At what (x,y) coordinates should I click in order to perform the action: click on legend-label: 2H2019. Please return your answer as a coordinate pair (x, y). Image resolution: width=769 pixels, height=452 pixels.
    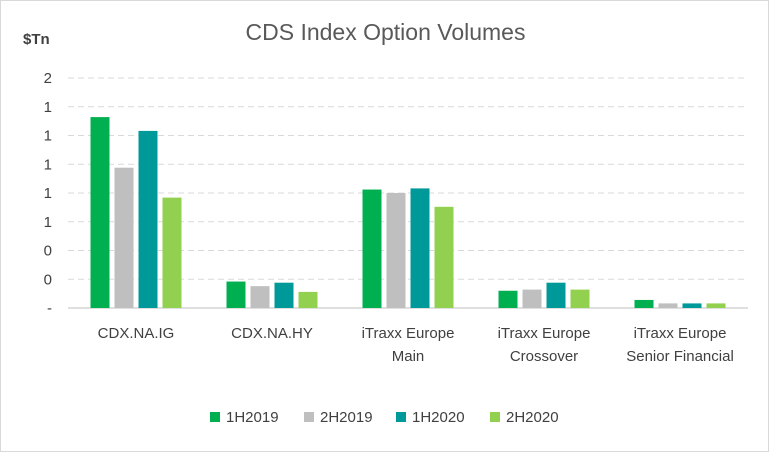
    Looking at the image, I should click on (346, 417).